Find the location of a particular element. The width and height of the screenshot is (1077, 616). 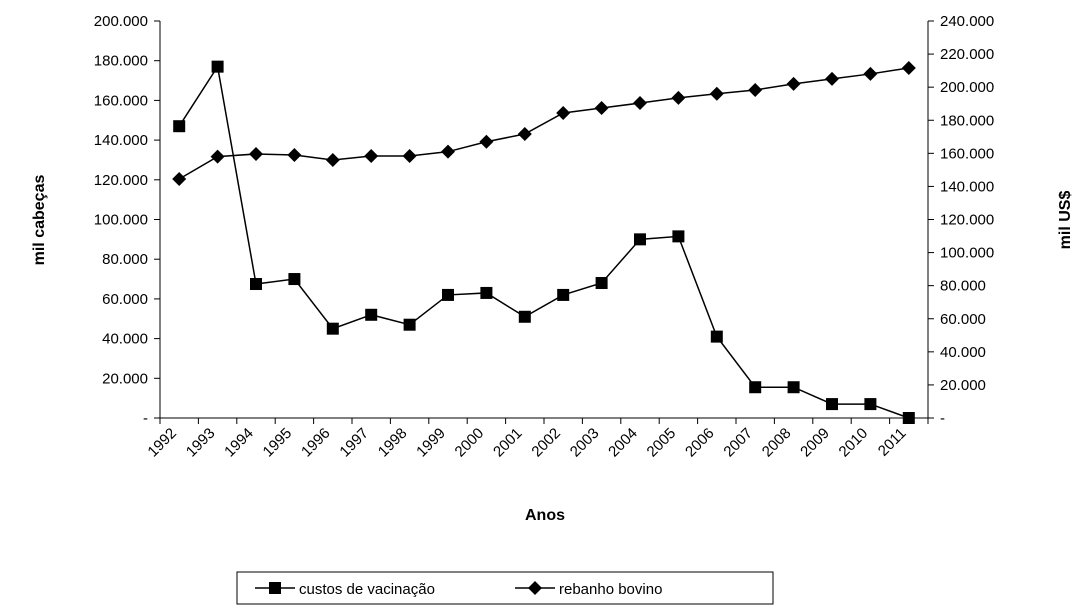

x-tick-label: 2003 is located at coordinates (585, 443).